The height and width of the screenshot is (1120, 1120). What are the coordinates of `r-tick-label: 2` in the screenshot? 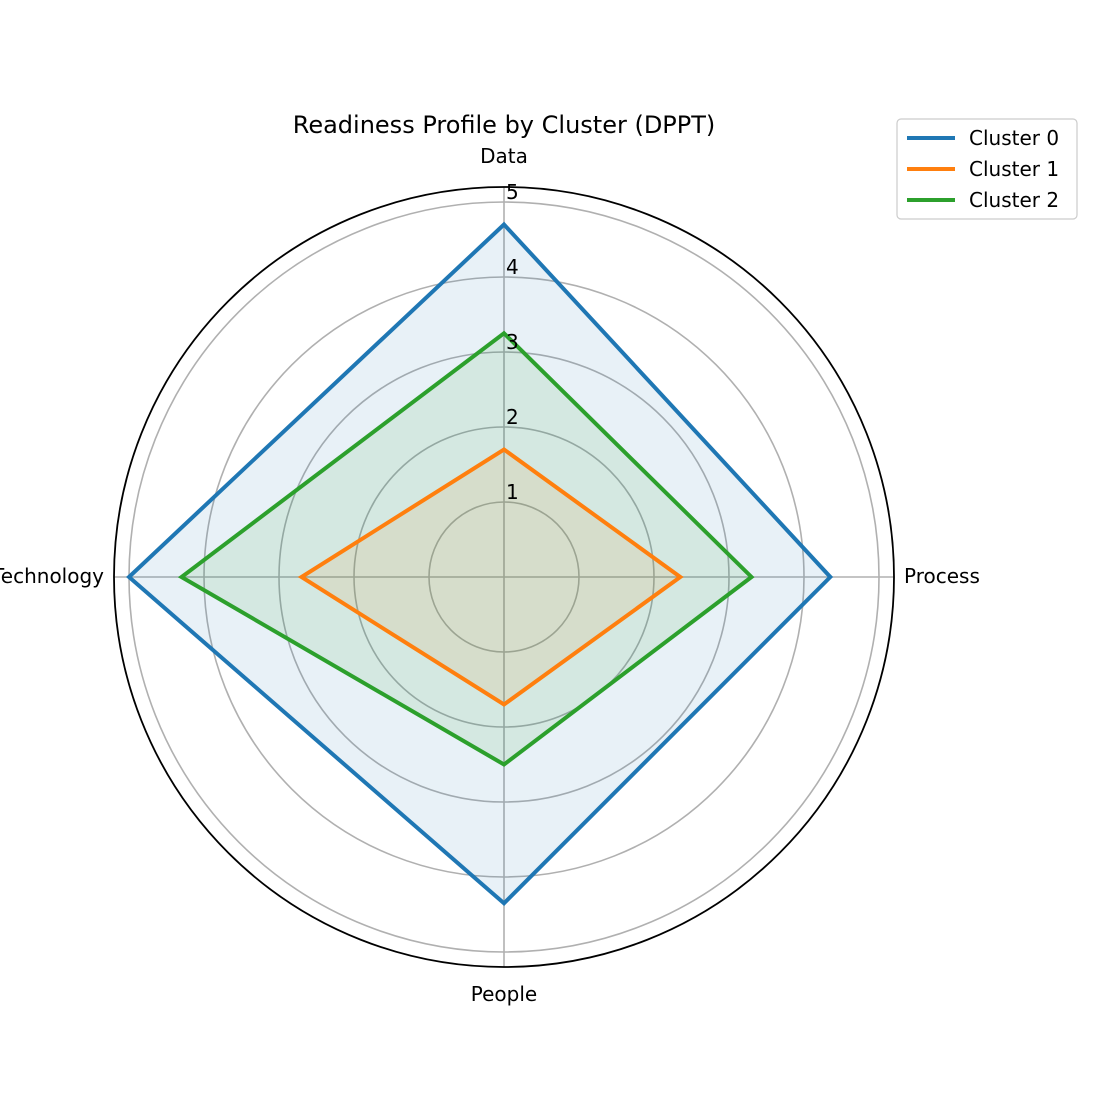 It's located at (512, 417).